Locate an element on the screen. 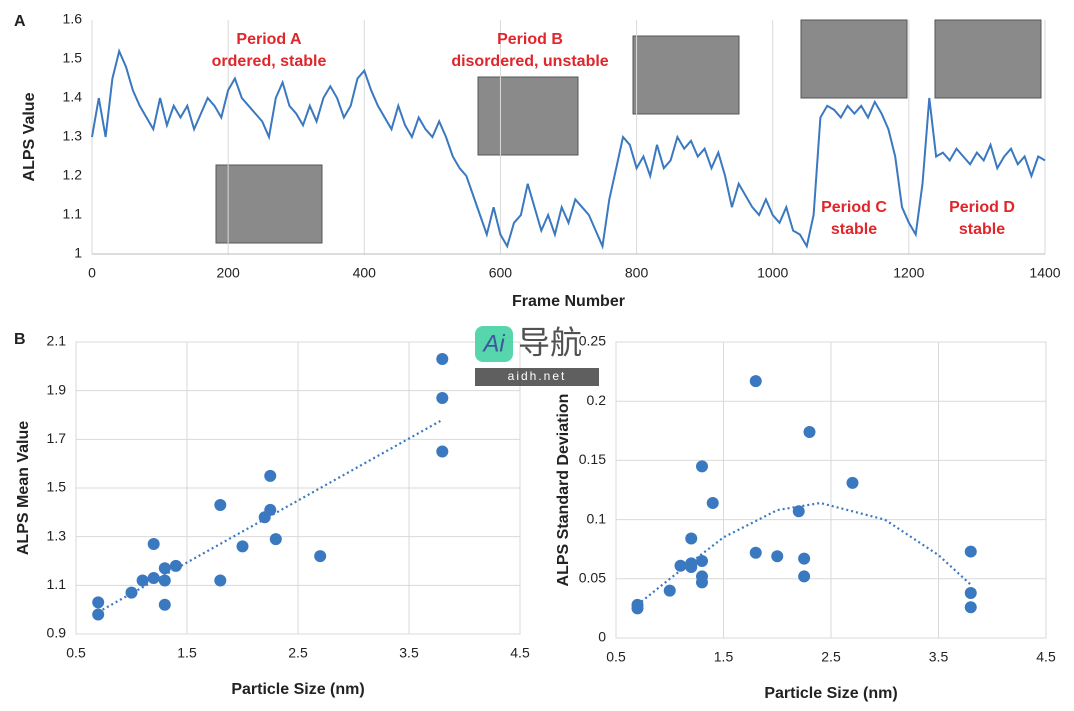 Image resolution: width=1074 pixels, height=711 pixels. y-axis-title: ALPS Value is located at coordinates (29, 136).